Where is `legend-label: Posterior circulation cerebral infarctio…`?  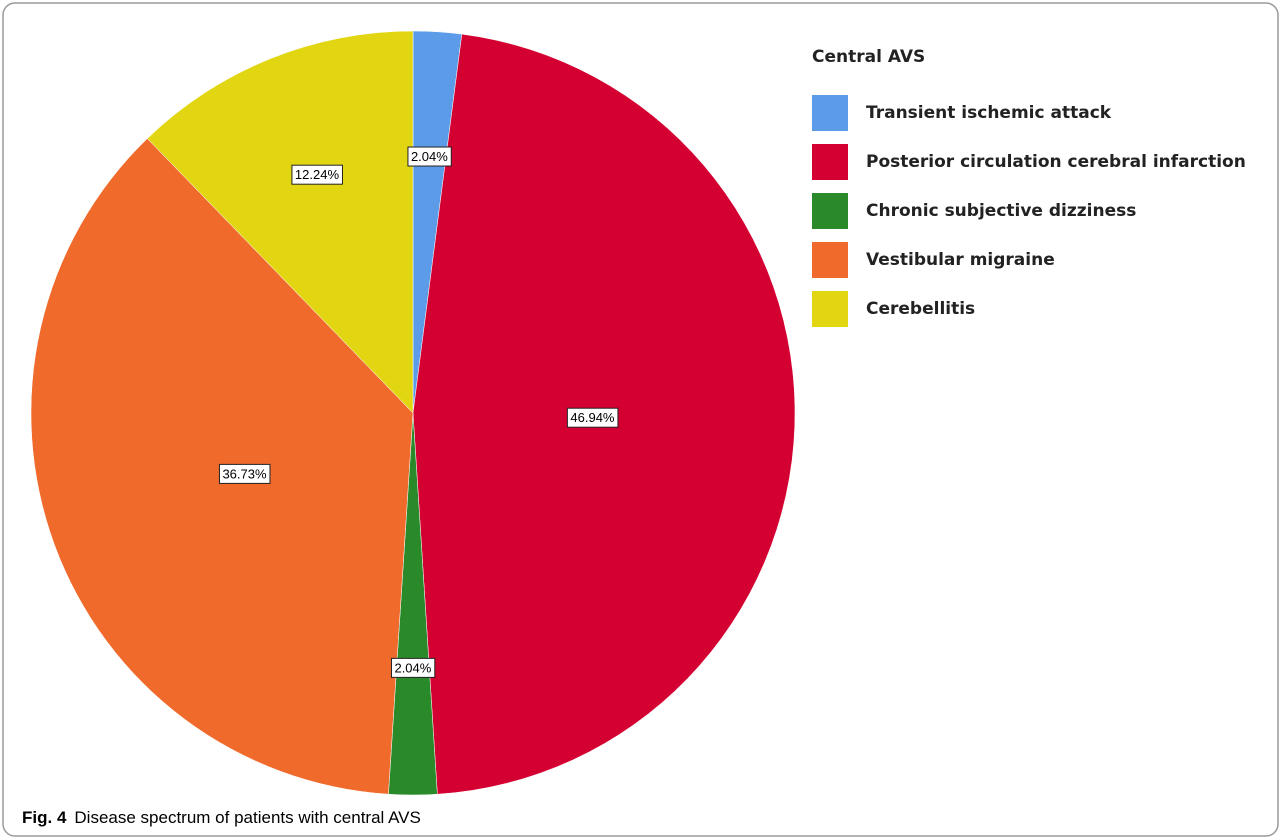 legend-label: Posterior circulation cerebral infarctio… is located at coordinates (1056, 162).